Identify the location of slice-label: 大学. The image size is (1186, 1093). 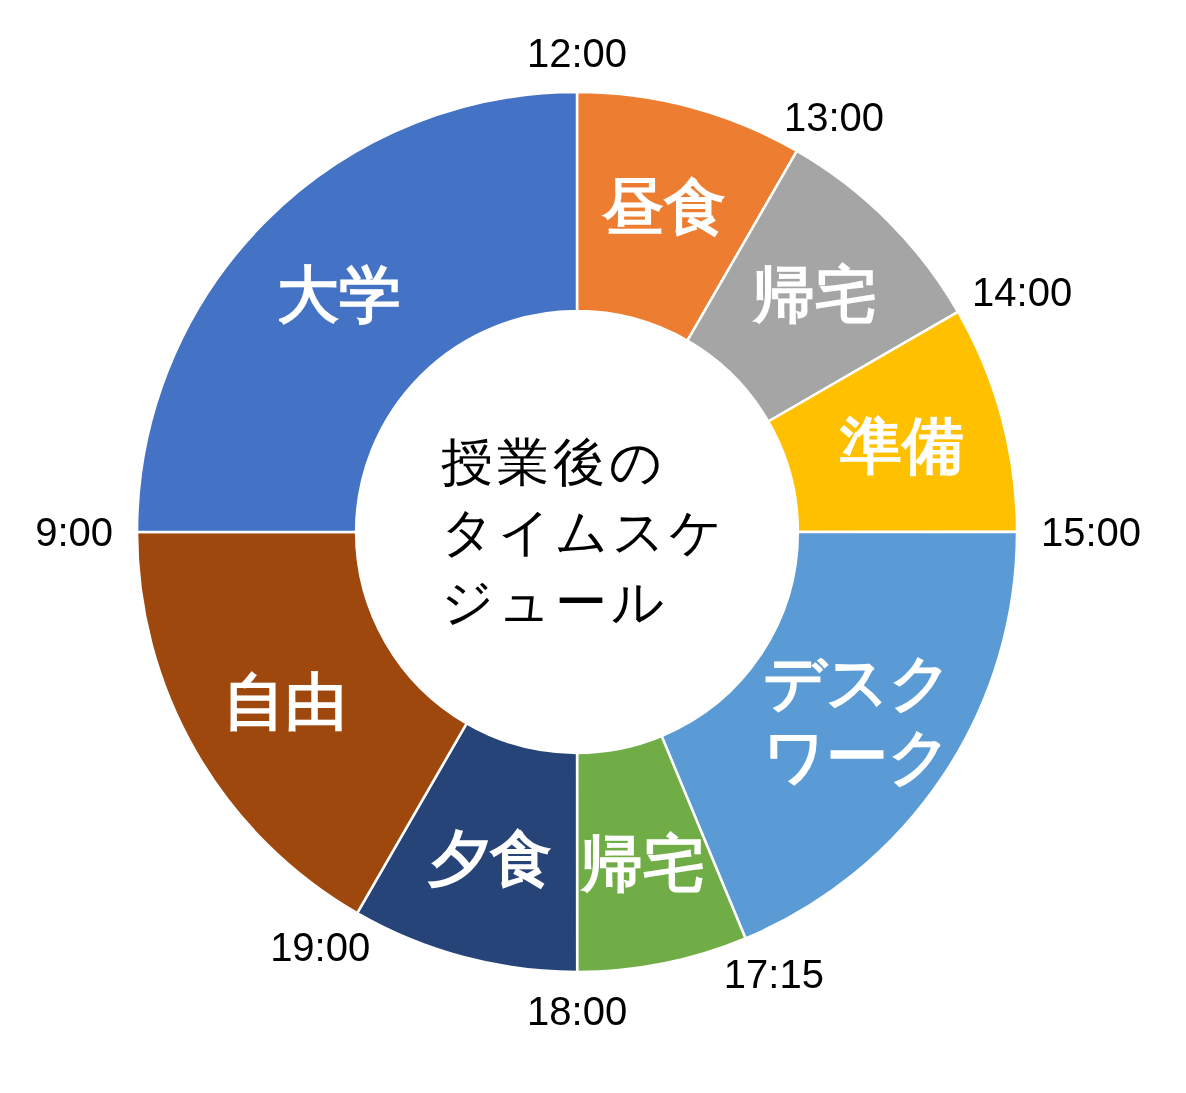
(338, 294).